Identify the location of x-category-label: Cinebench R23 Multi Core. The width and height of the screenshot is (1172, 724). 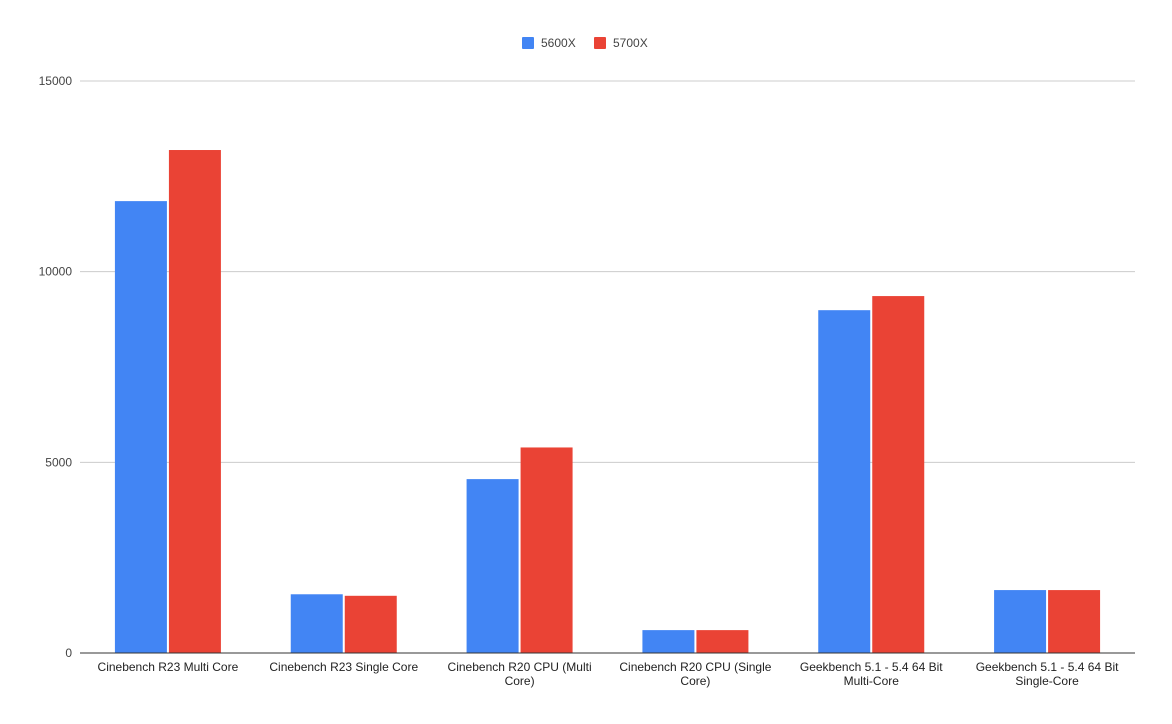
(168, 667).